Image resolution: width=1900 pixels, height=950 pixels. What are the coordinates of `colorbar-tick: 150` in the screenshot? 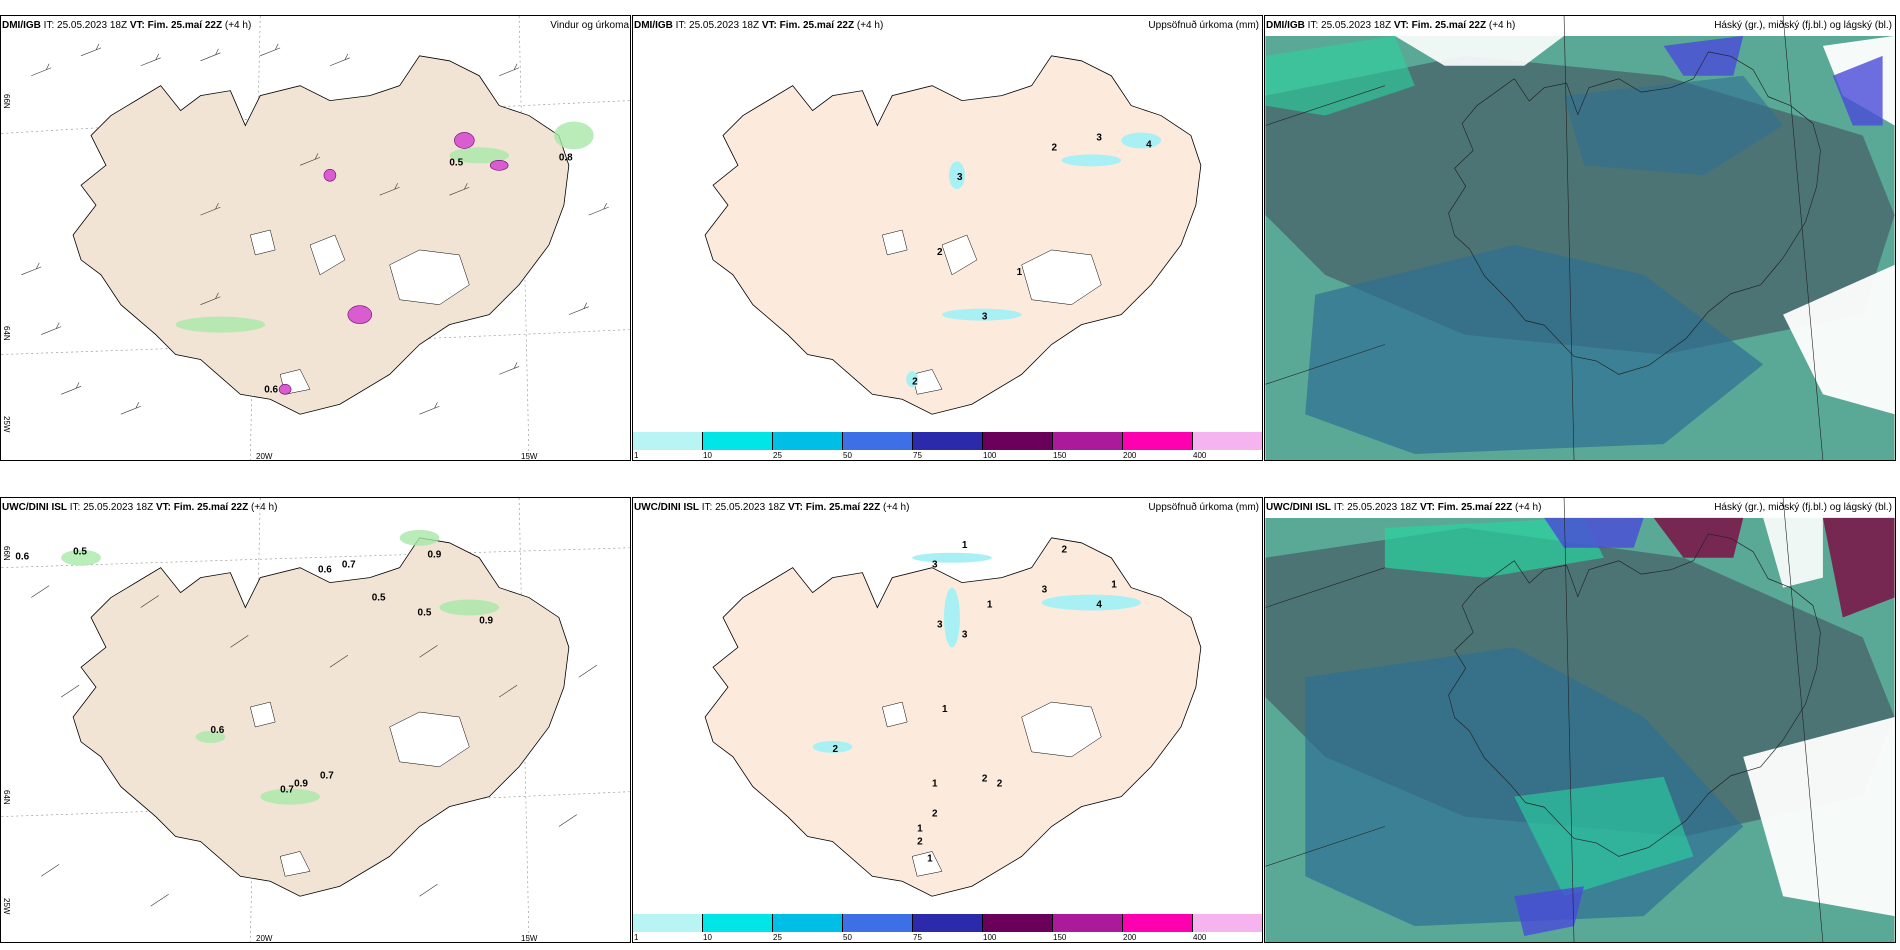 It's located at (1060, 937).